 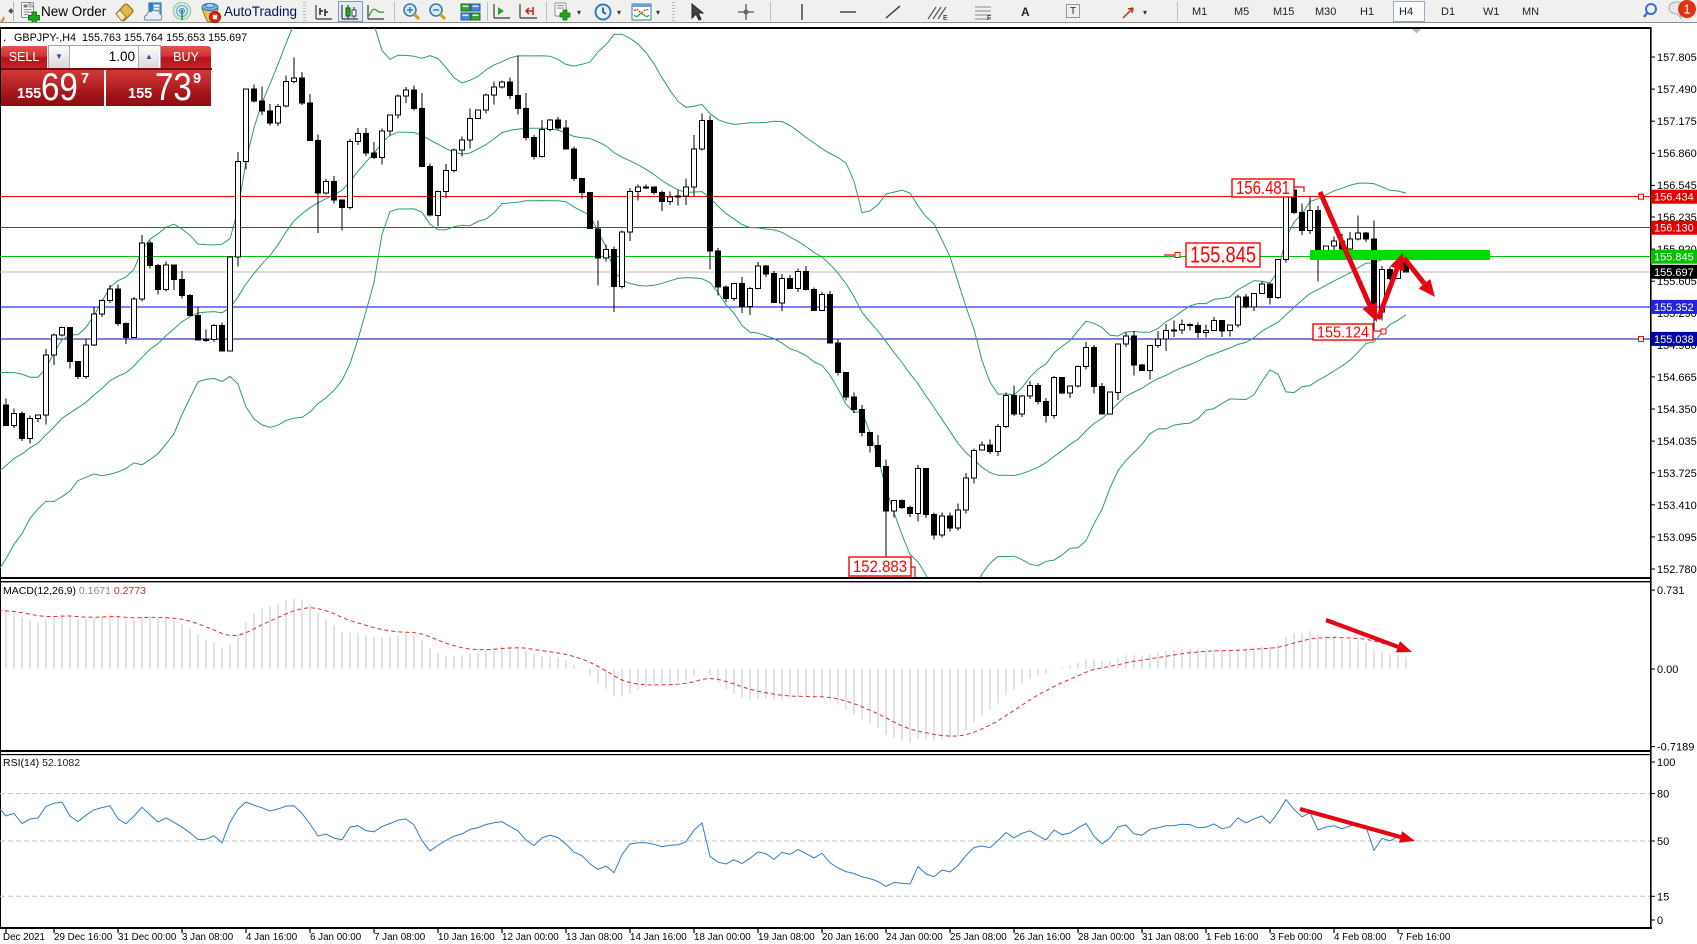 I want to click on svg-text: 0, so click(x=1660, y=921).